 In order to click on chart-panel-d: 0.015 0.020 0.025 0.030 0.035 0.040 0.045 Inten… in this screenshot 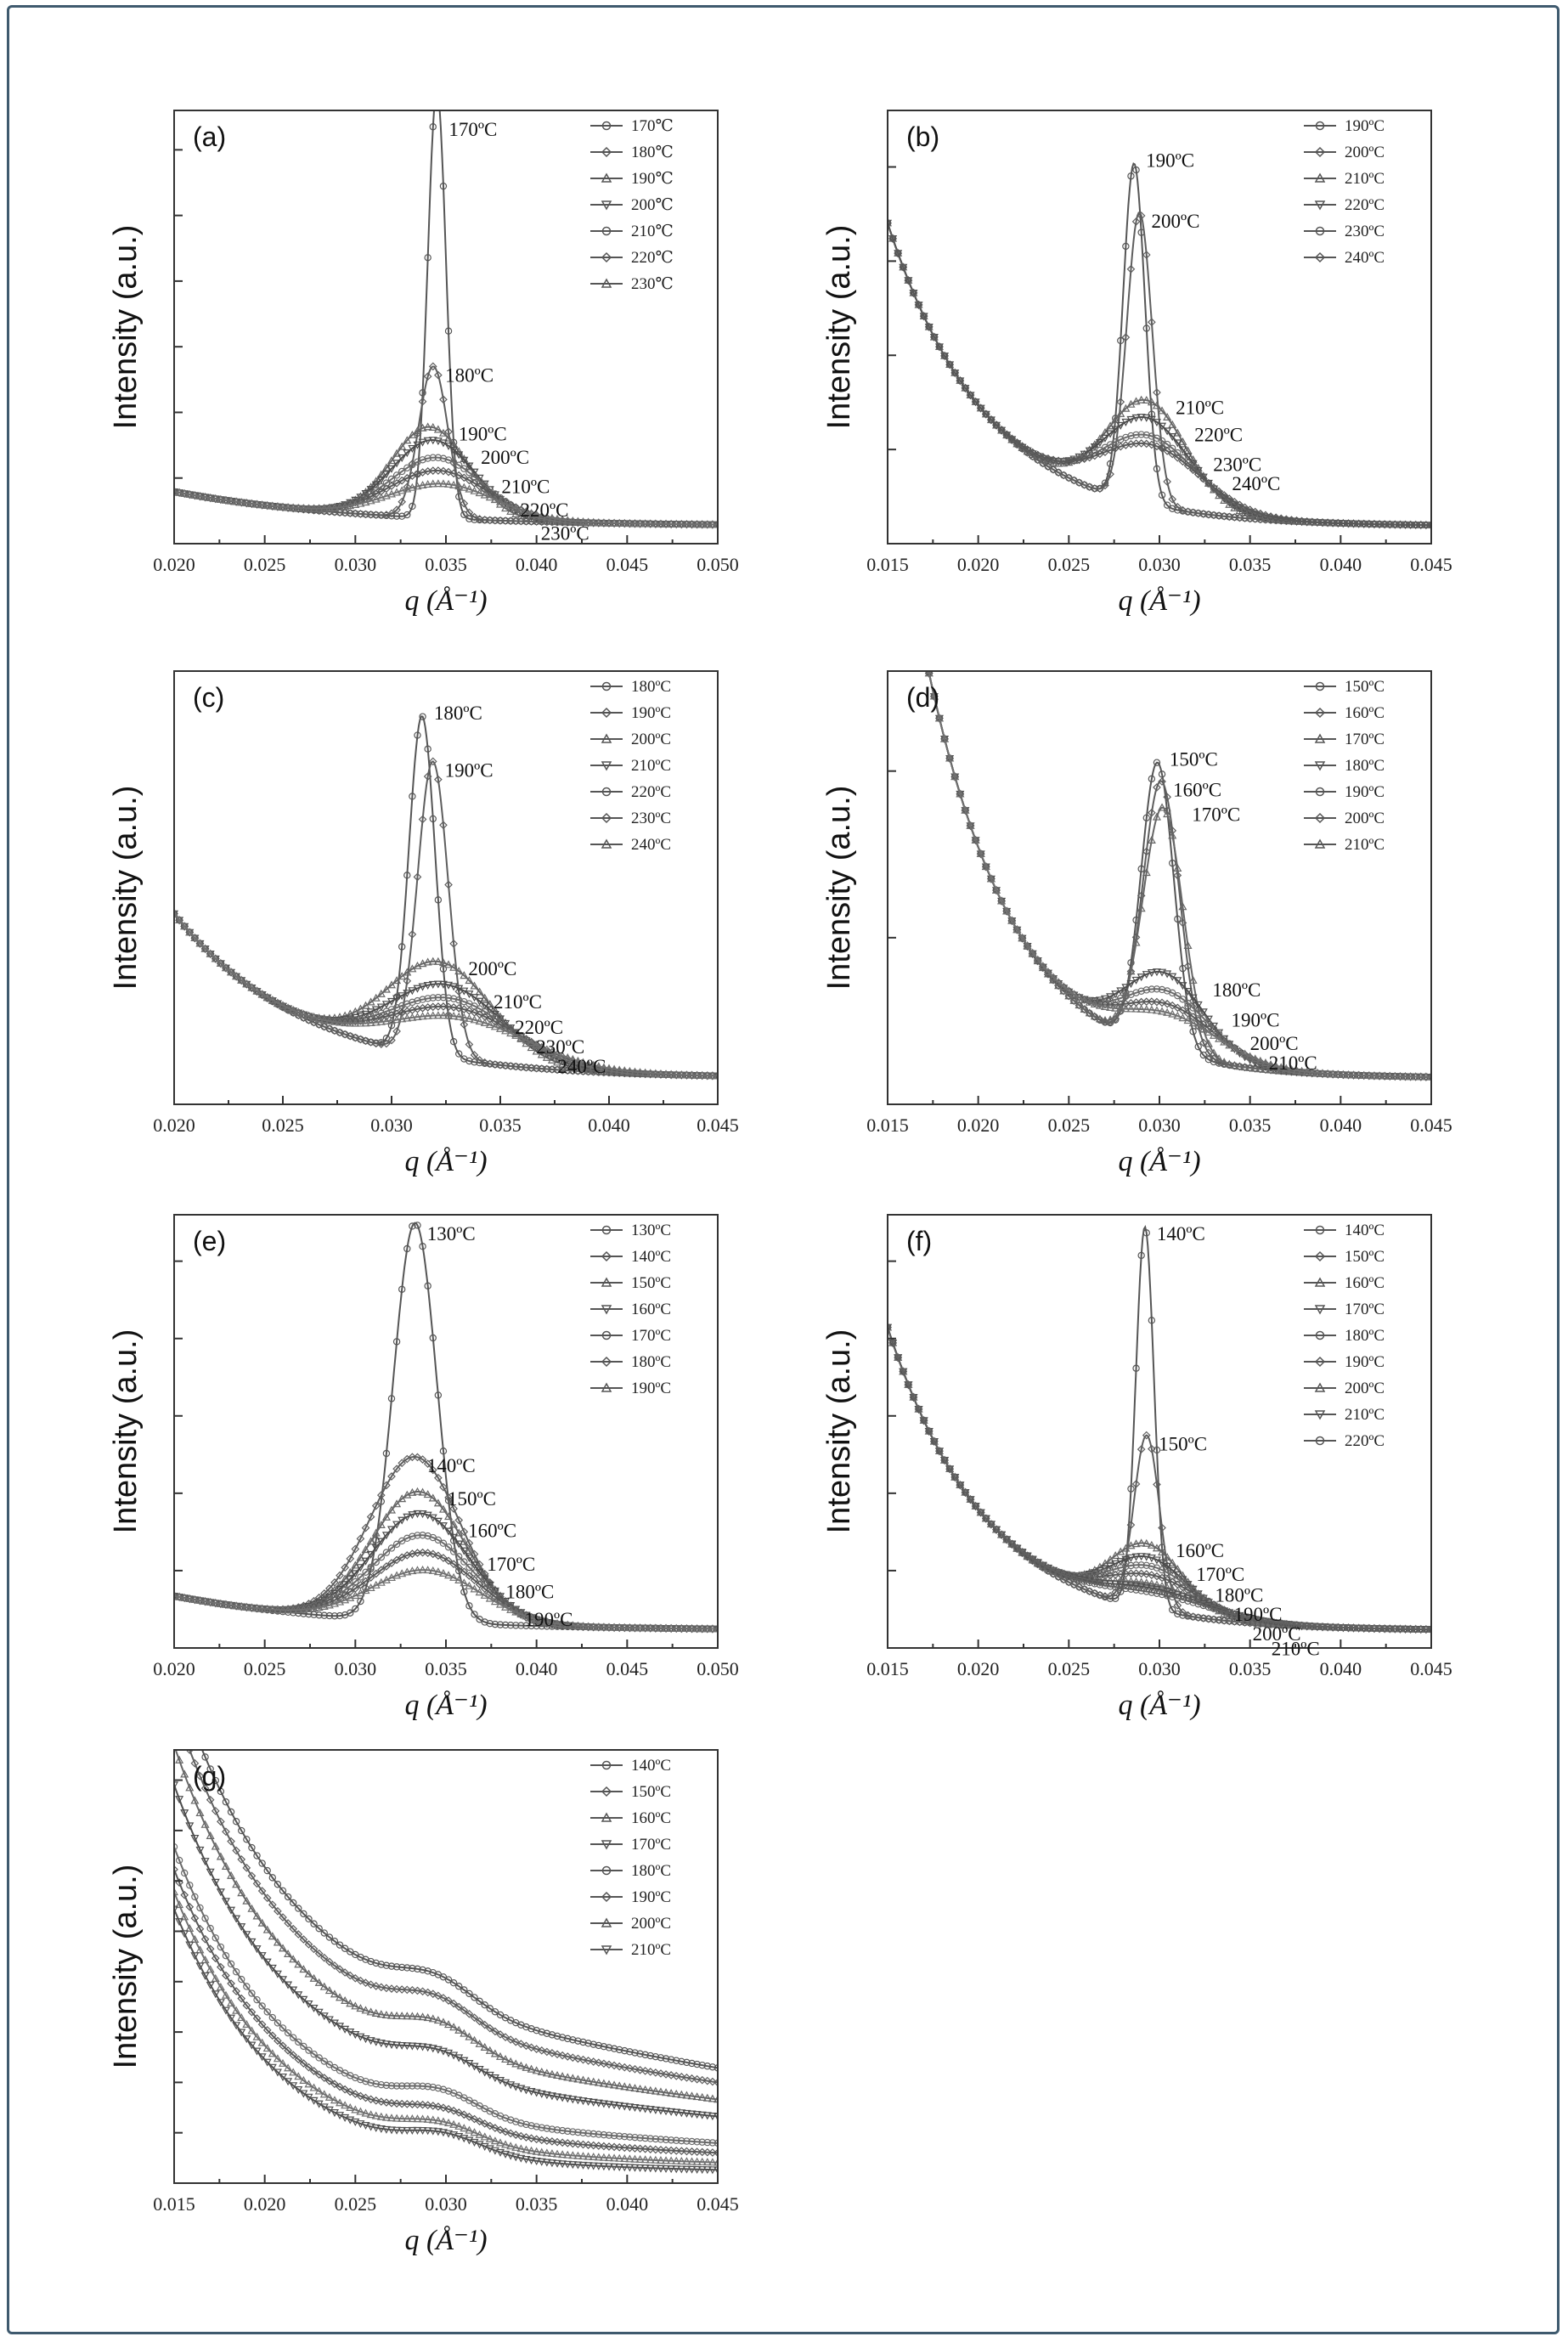, I will do `click(1181, 951)`.